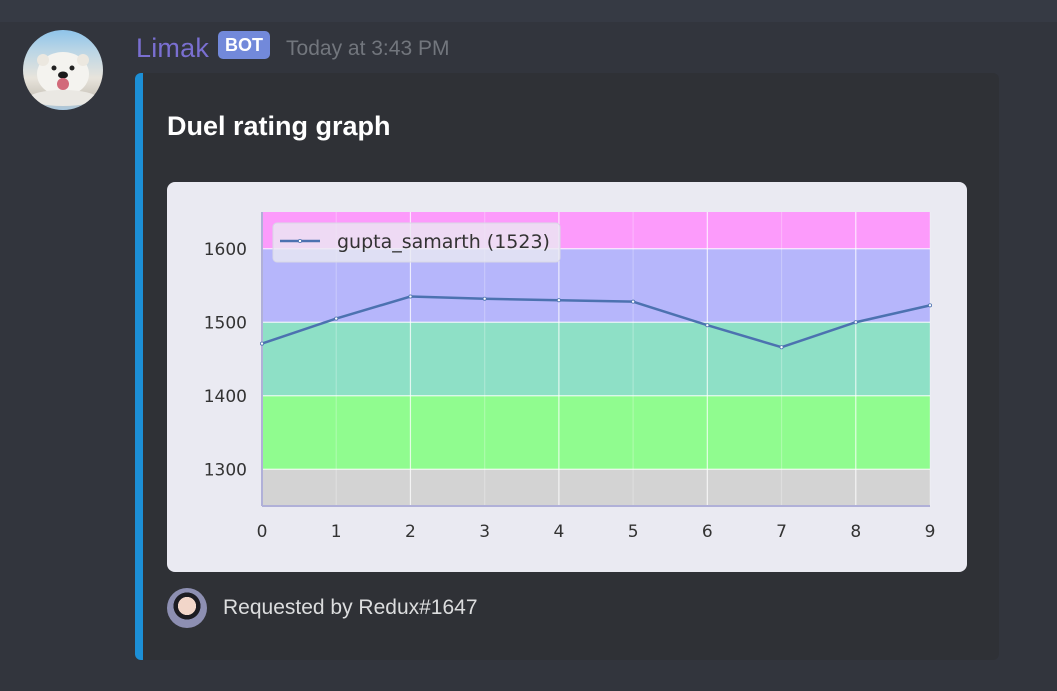  I want to click on x-tick-label: 3, so click(484, 532).